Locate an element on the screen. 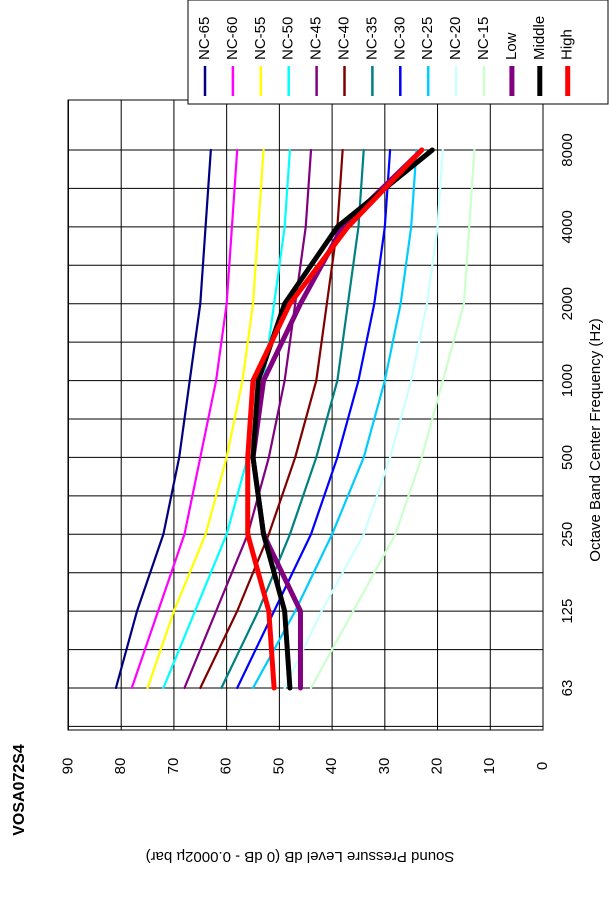  legend-label: NC-35 is located at coordinates (371, 38).